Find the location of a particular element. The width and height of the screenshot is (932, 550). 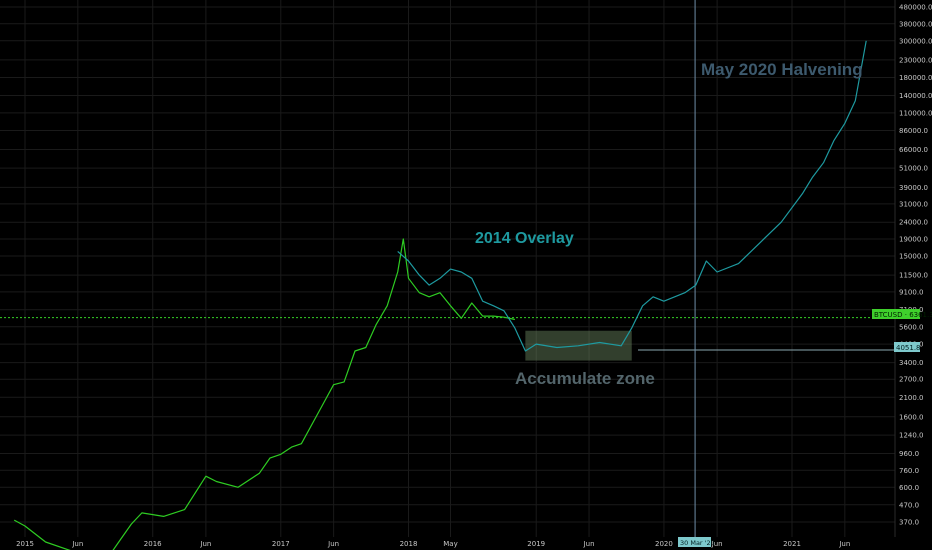

y-tick-label: 380000.0 is located at coordinates (915, 24).